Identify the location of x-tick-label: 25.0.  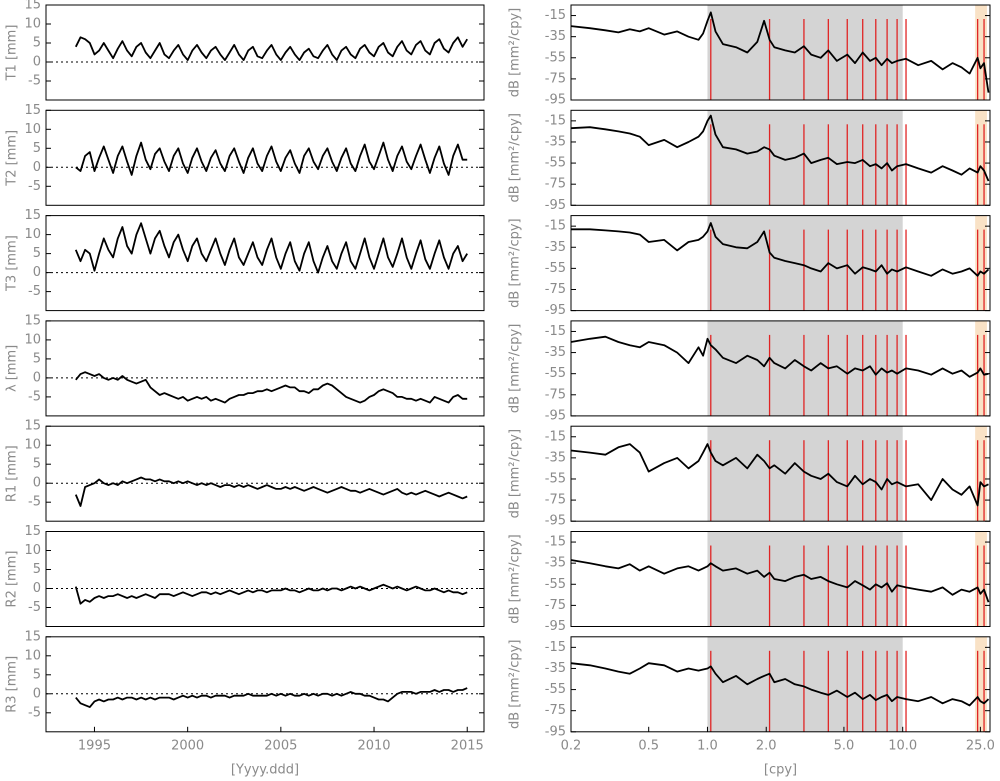
(980, 745).